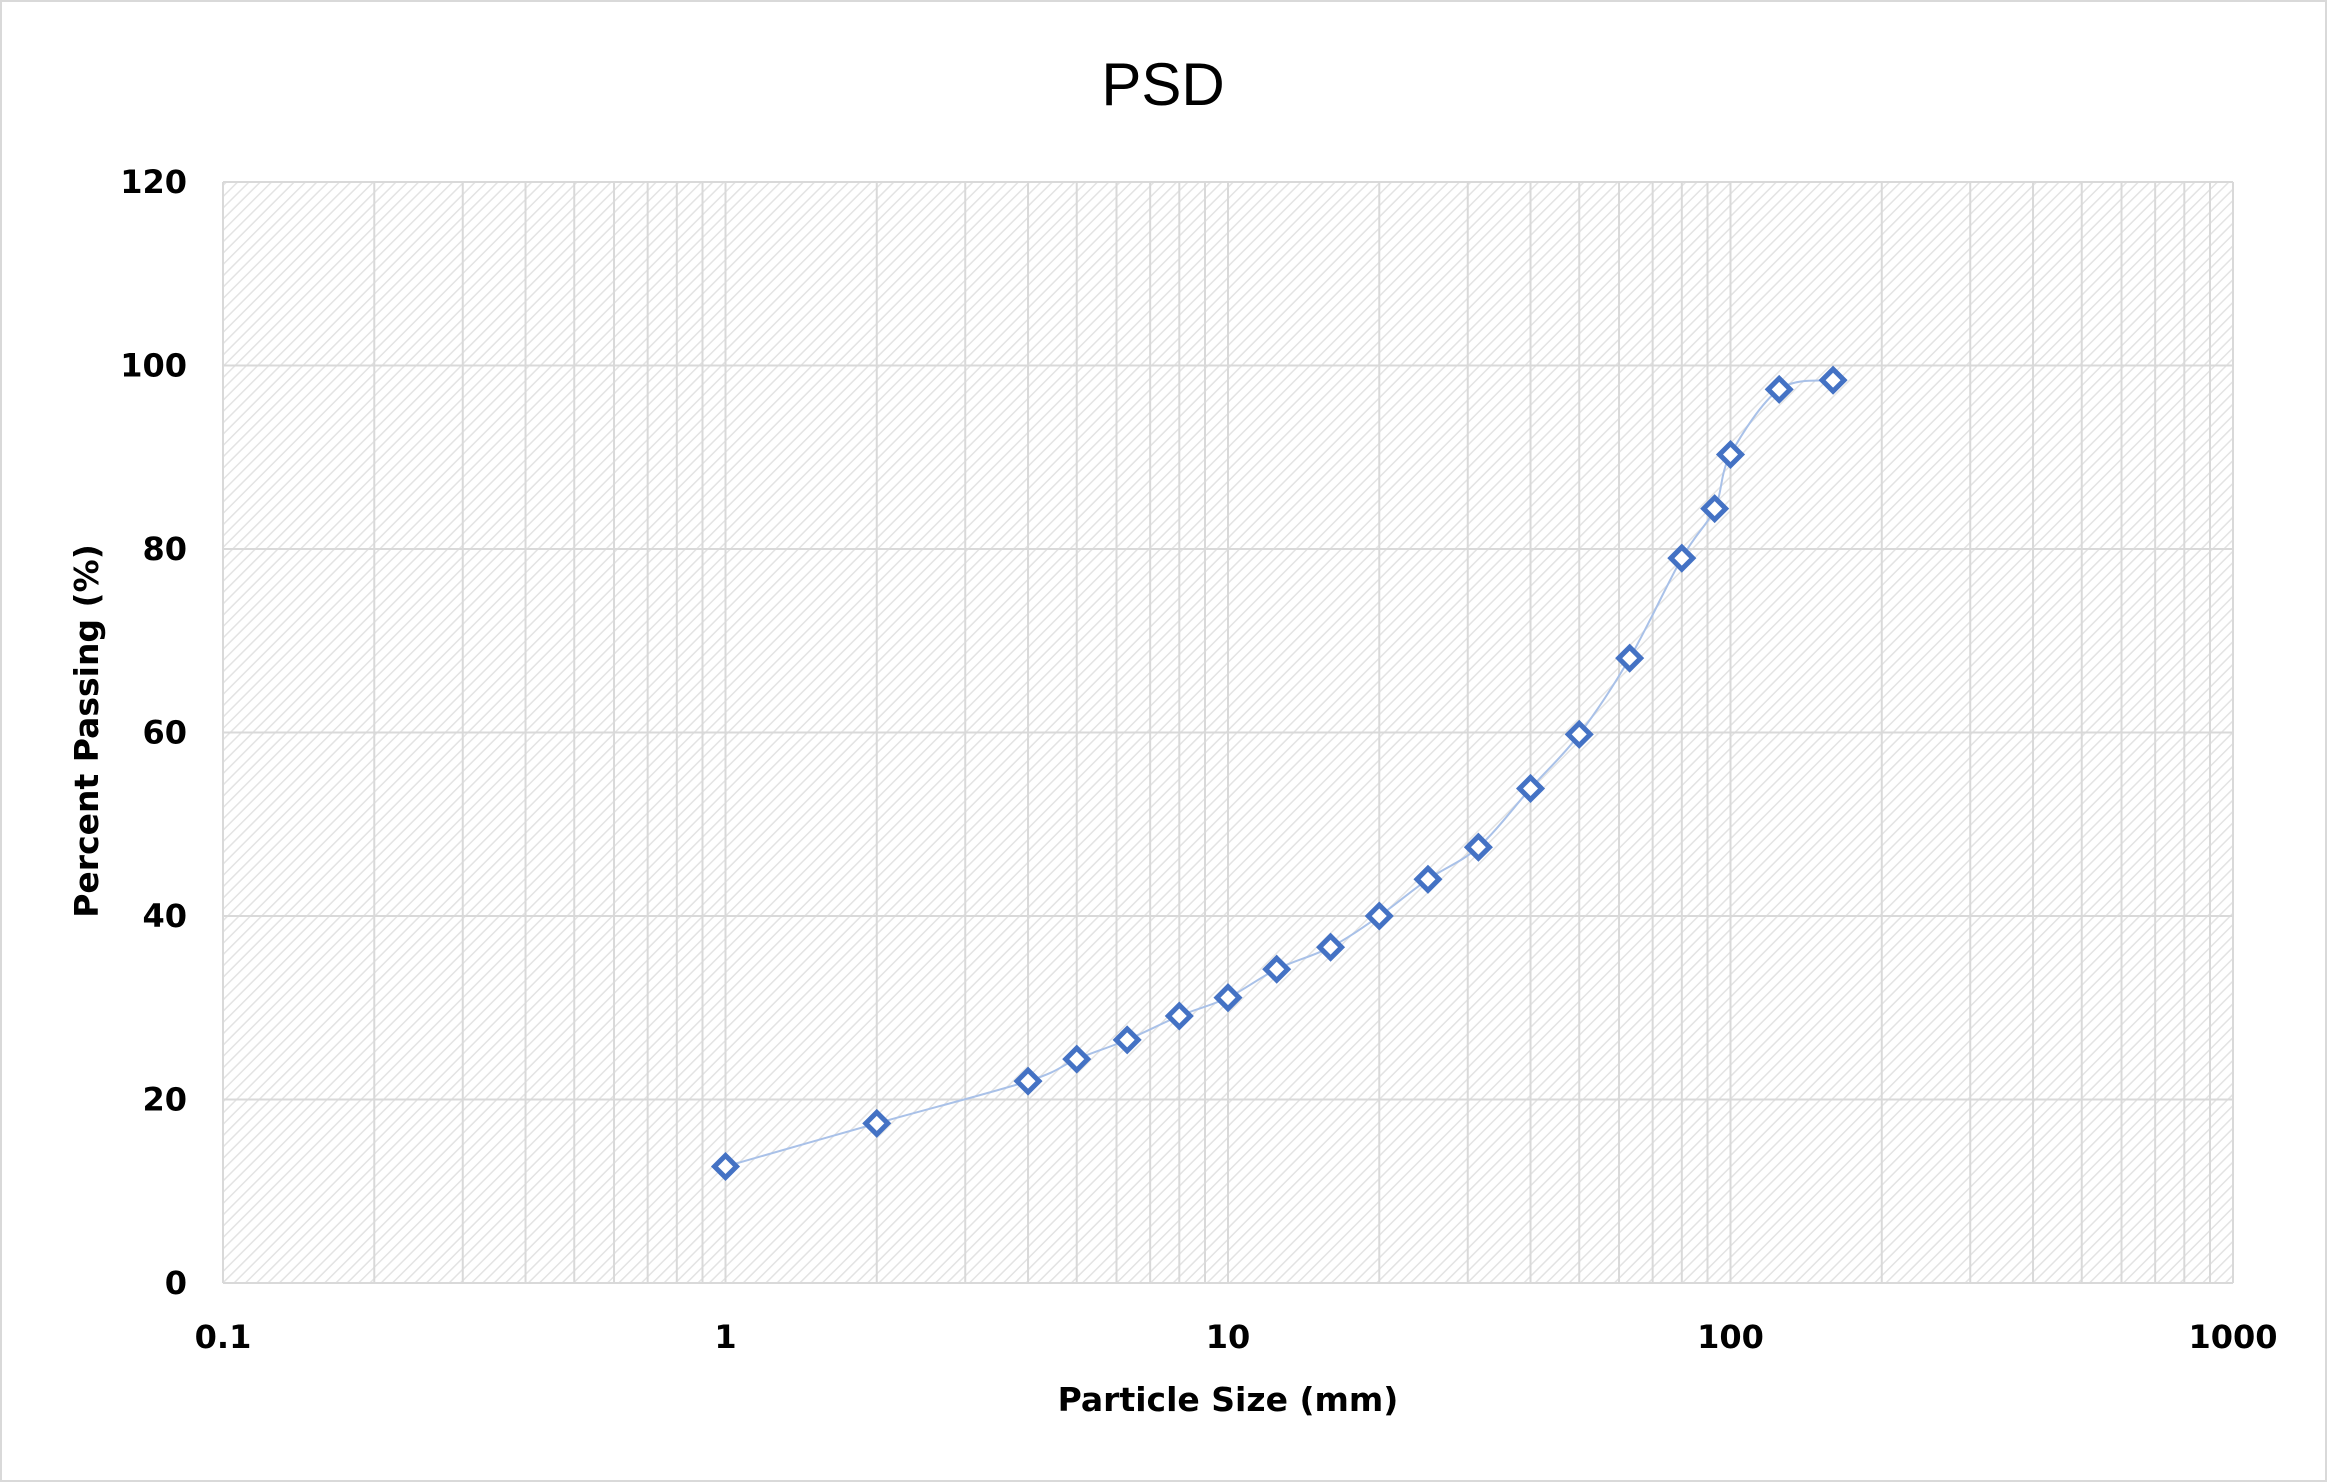  I want to click on x-tick-label: 1, so click(725, 1337).